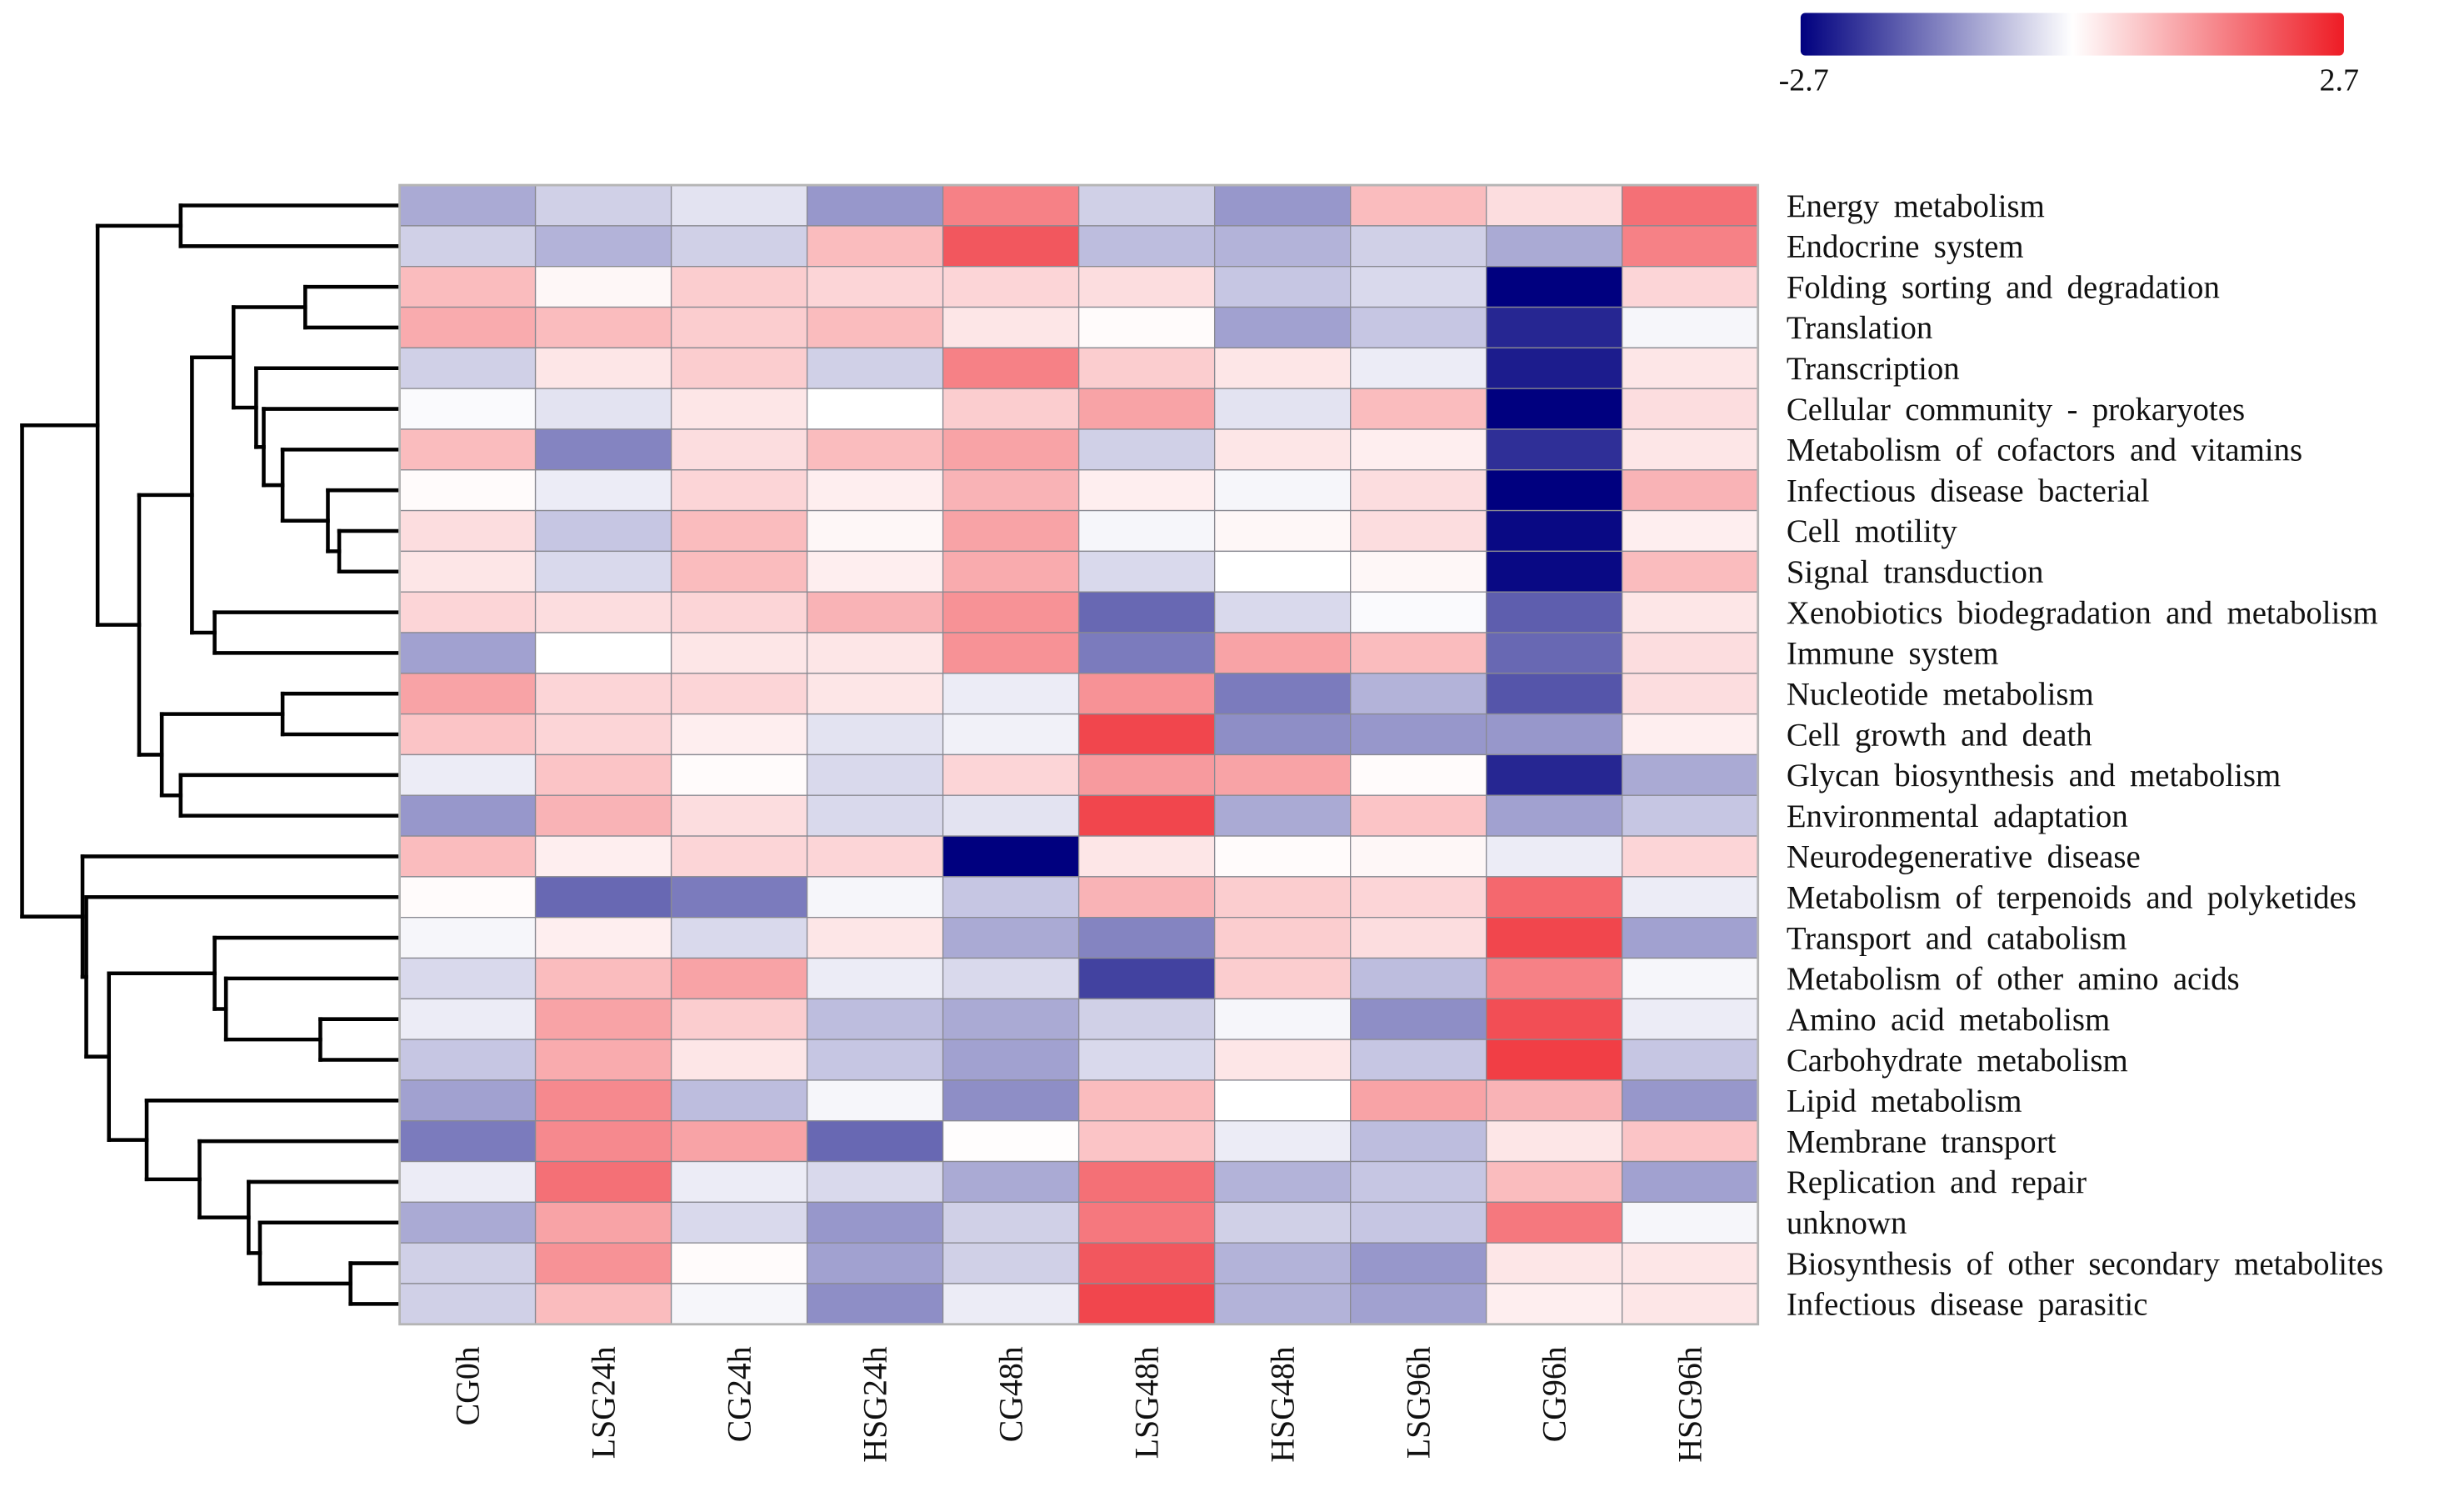 This screenshot has height=1492, width=2464. I want to click on row-label: Infectious disease bacterial, so click(1969, 490).